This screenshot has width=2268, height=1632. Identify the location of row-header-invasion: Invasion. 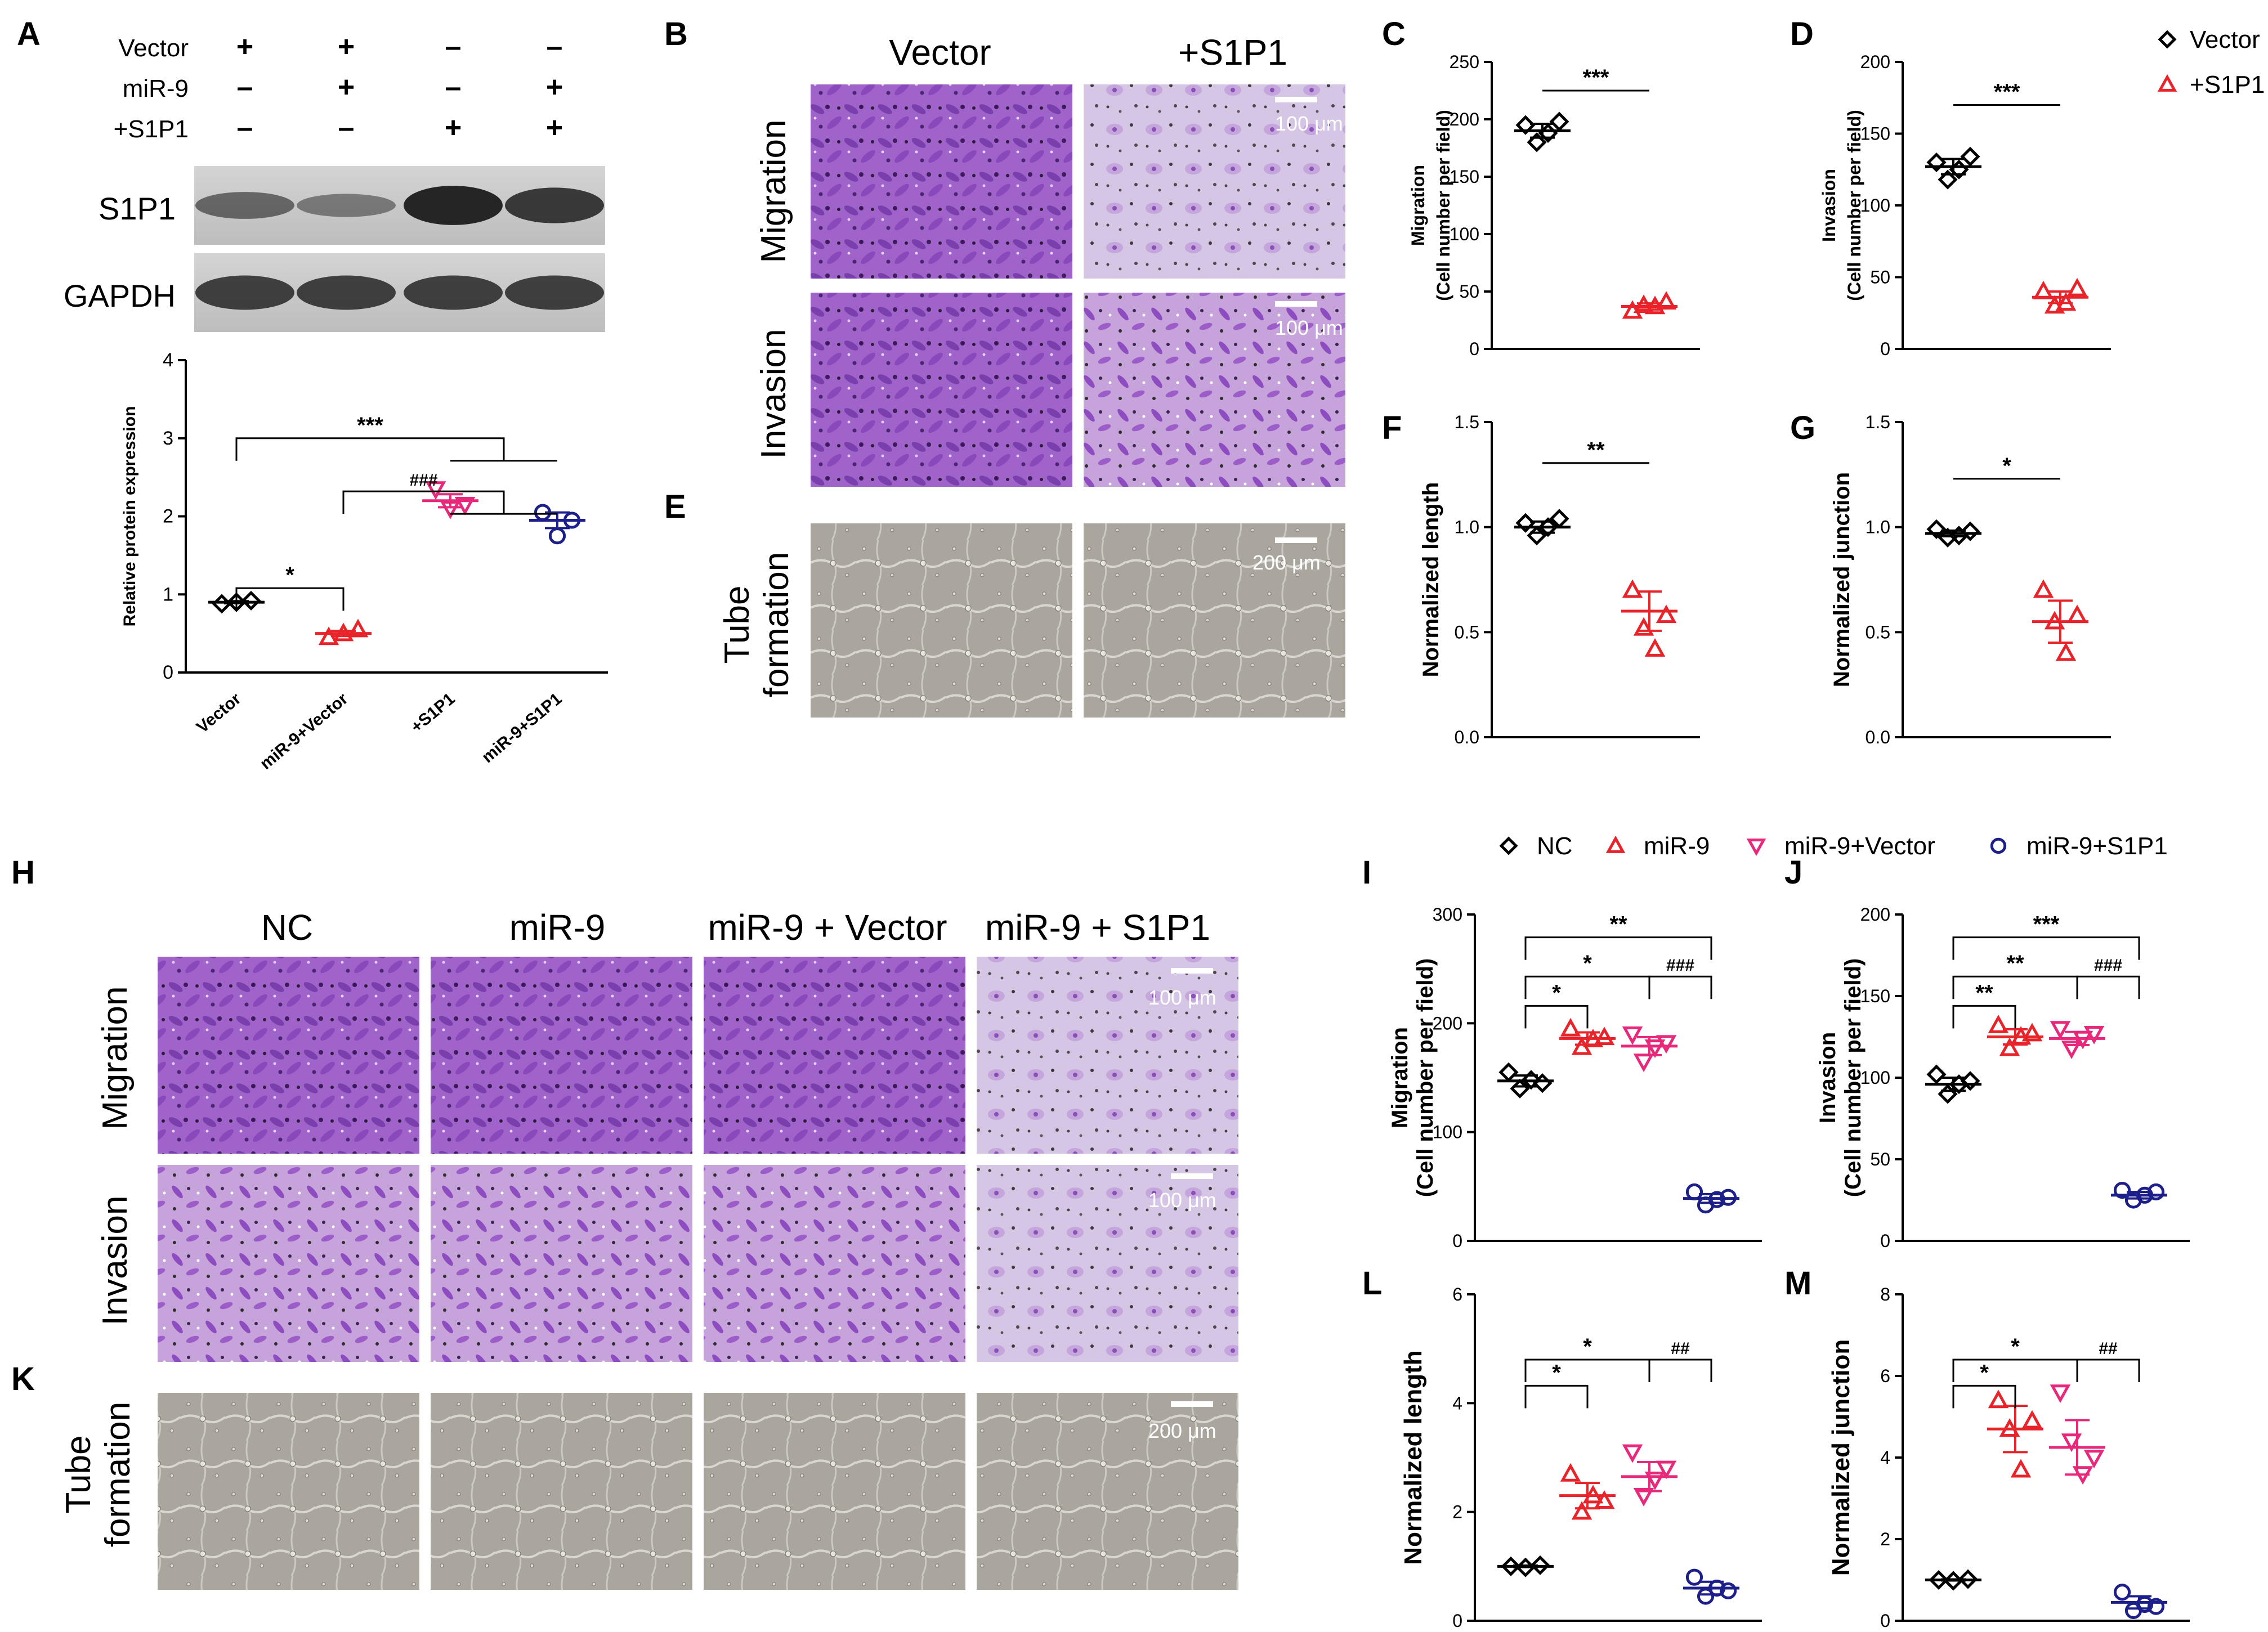
(773, 394).